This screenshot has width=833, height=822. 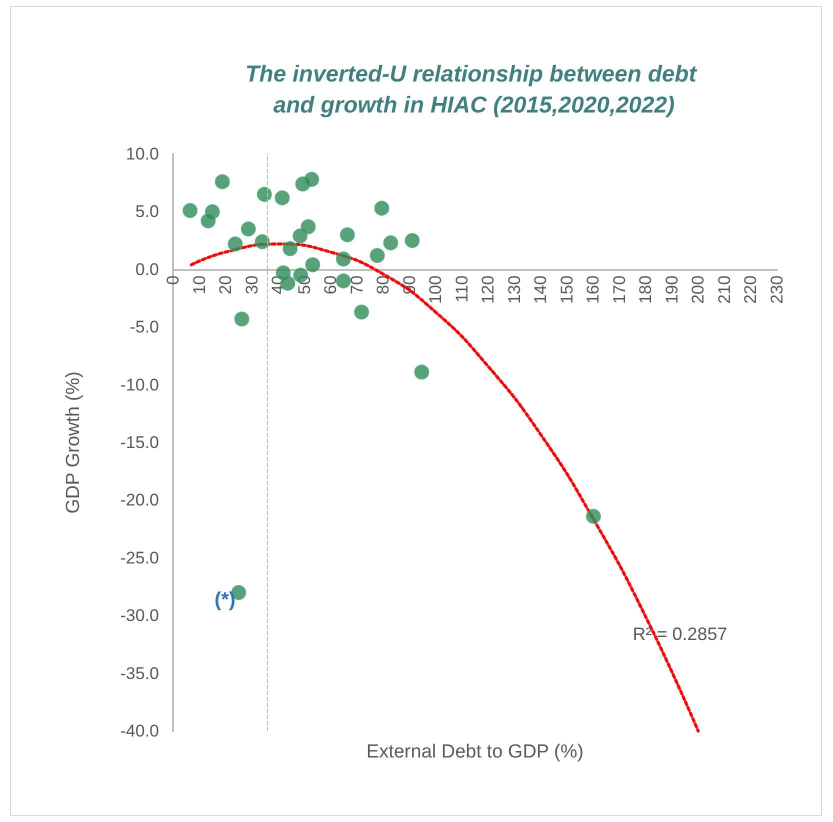 I want to click on x-tick-label: 20, so click(x=226, y=284).